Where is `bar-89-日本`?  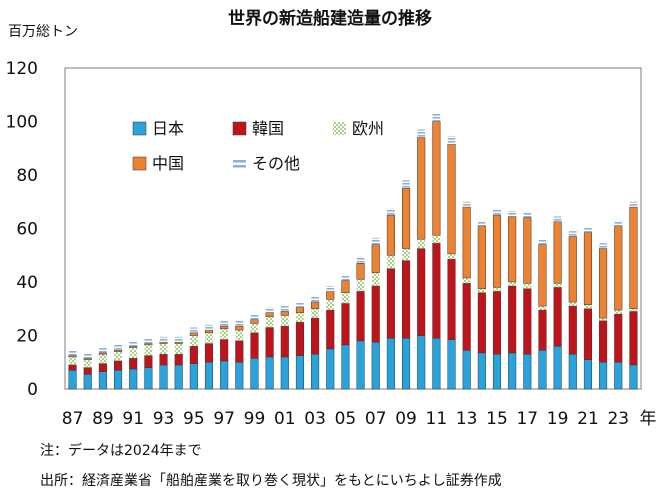 bar-89-日本 is located at coordinates (102, 380).